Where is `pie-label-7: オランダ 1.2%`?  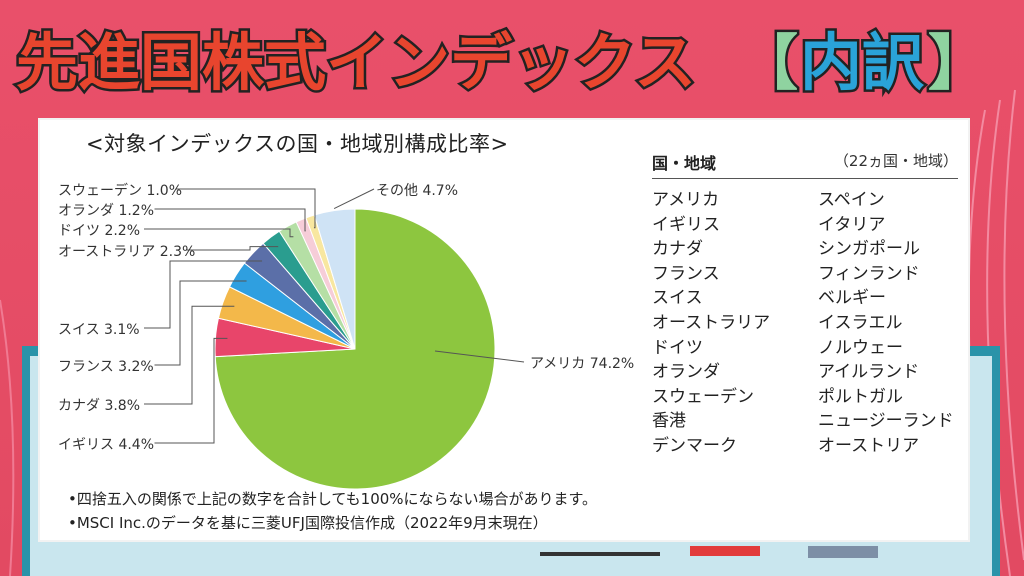
pie-label-7: オランダ 1.2% is located at coordinates (106, 211).